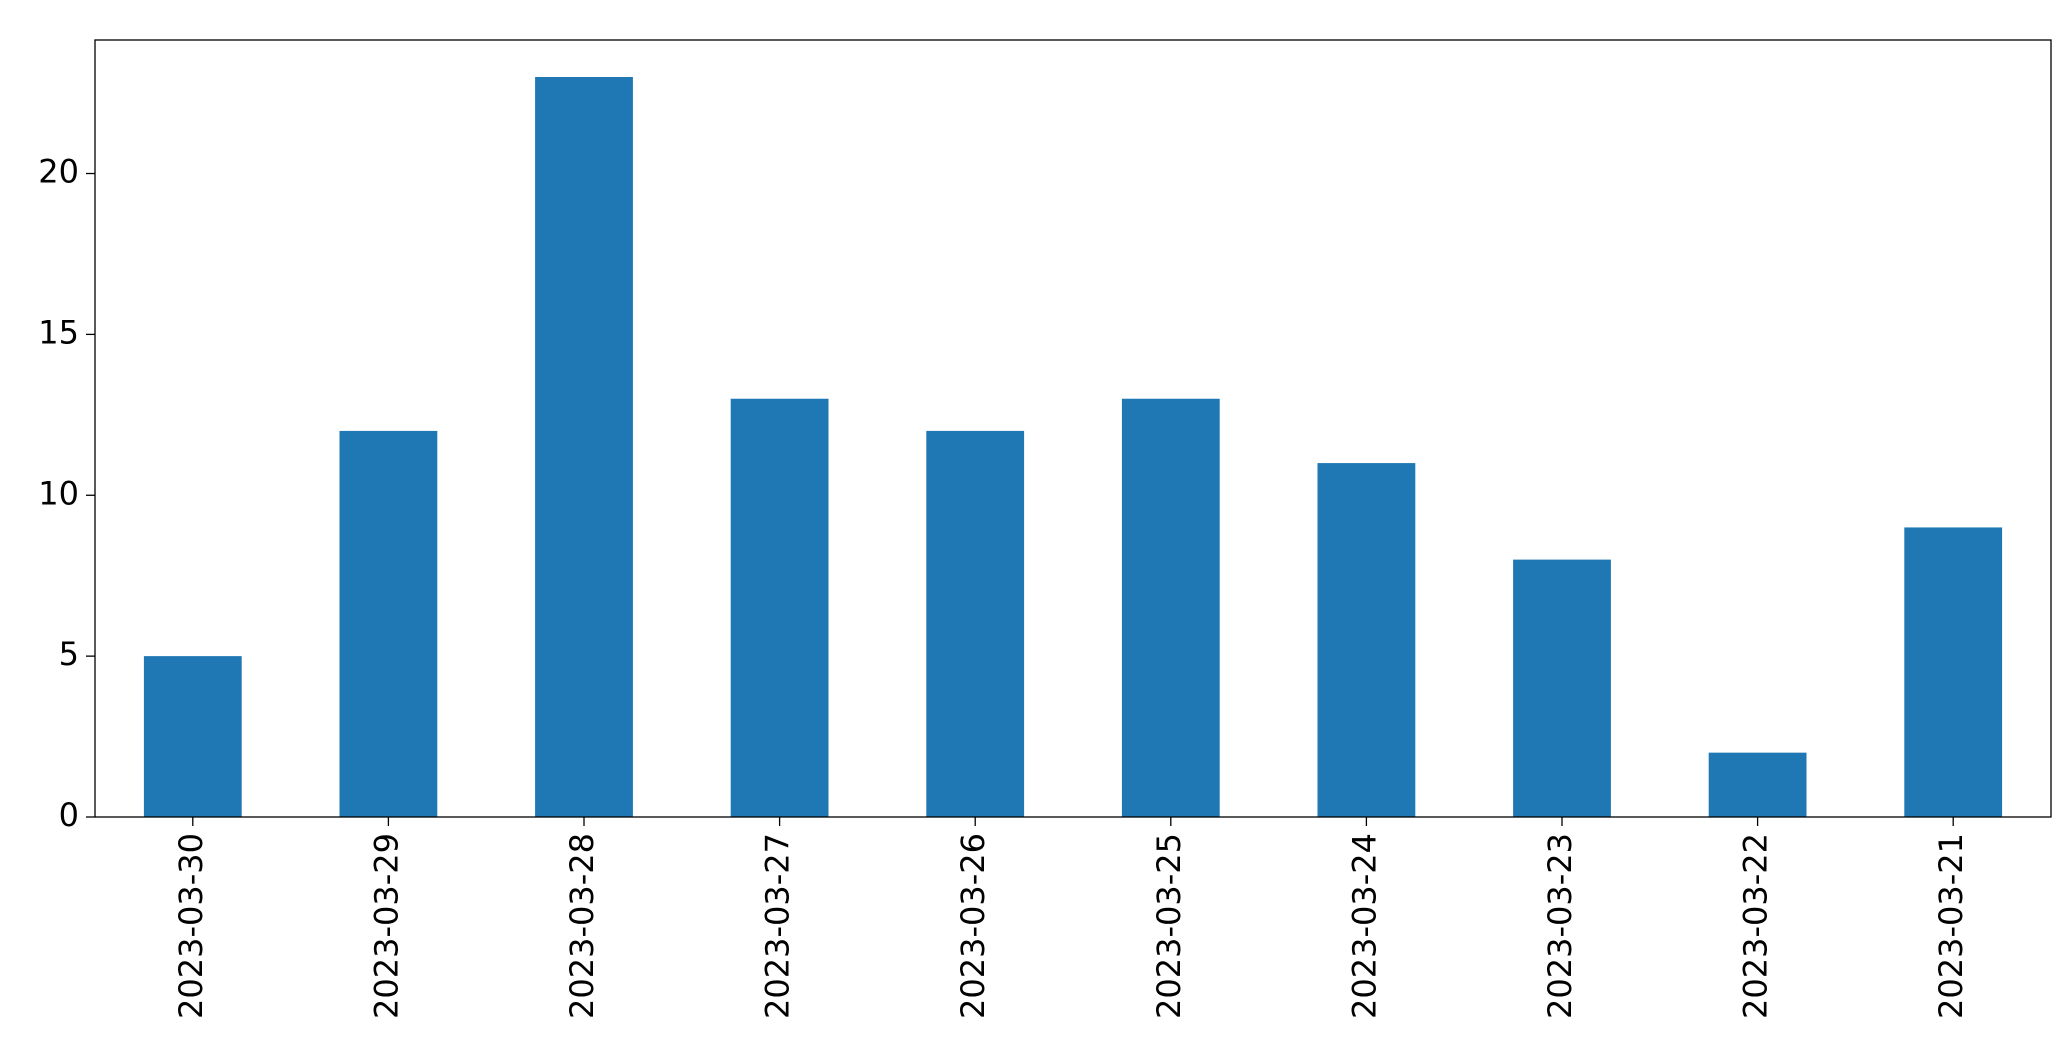  I want to click on x-tick-label: 2023-03-29, so click(386, 926).